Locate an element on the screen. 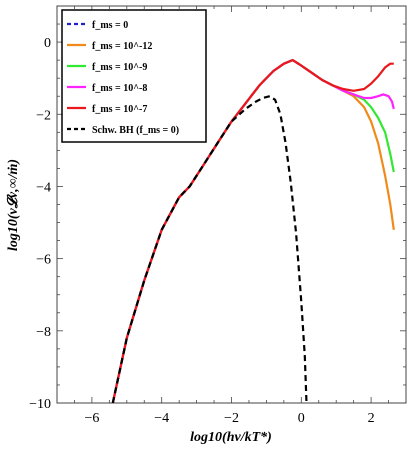 This screenshot has width=414, height=449. x-tick-label: −6 is located at coordinates (91, 418).